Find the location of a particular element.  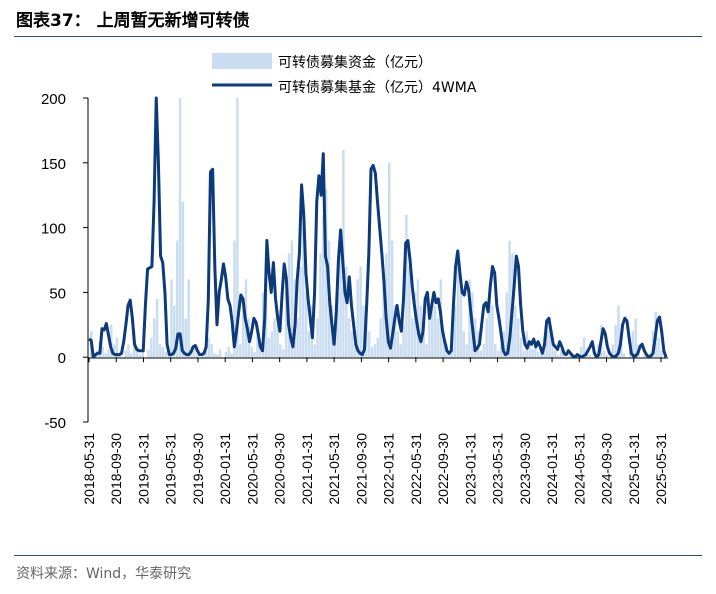

x-tick-label: 2020-09-30 is located at coordinates (280, 469).